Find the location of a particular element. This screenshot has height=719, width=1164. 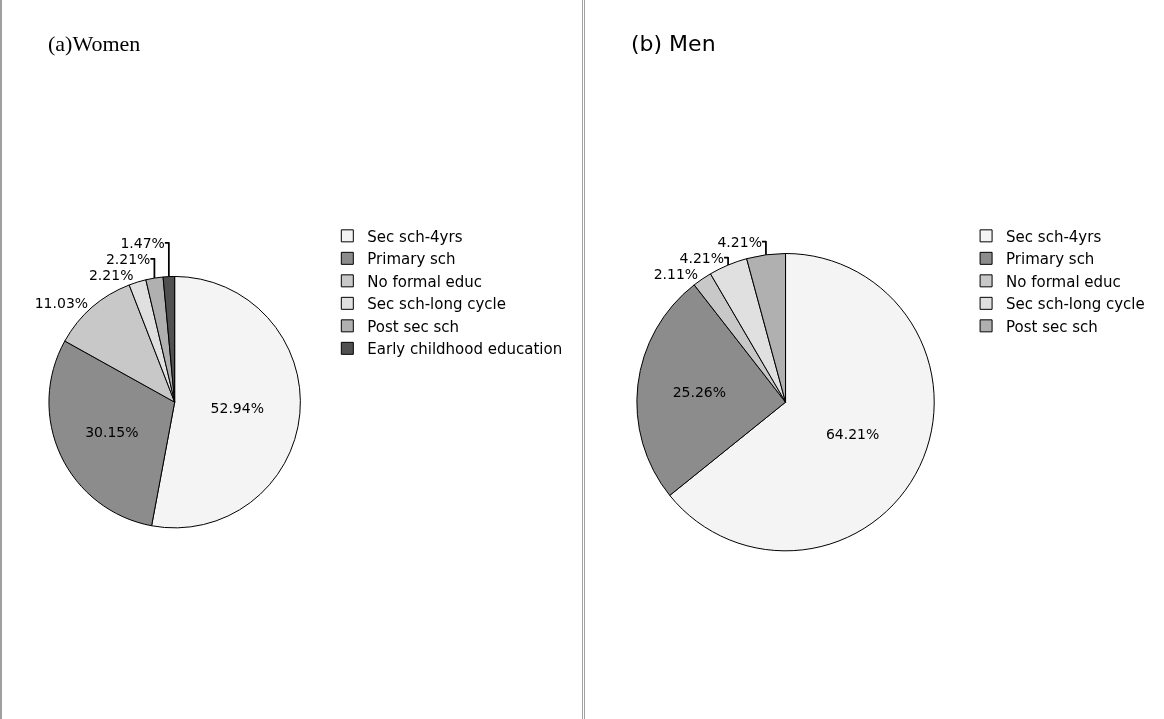

data-label: 11.03% is located at coordinates (61, 302).